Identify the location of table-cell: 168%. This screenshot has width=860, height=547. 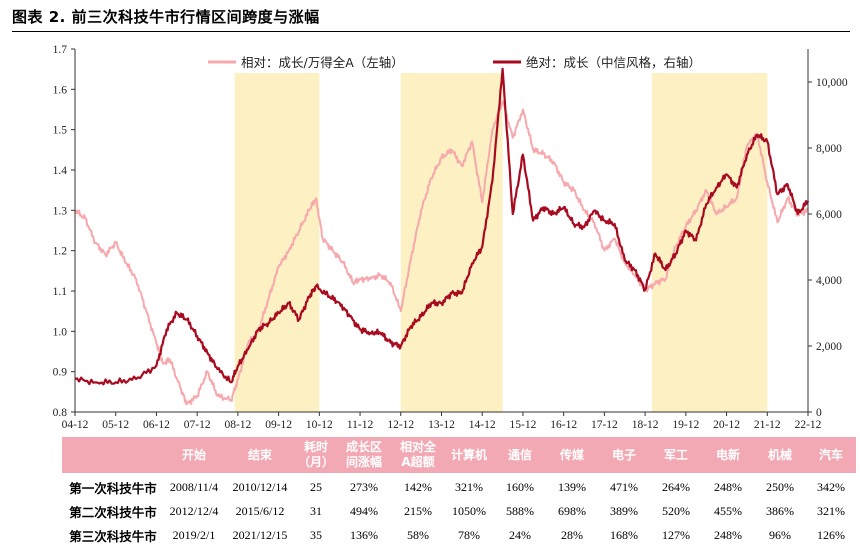
(624, 534).